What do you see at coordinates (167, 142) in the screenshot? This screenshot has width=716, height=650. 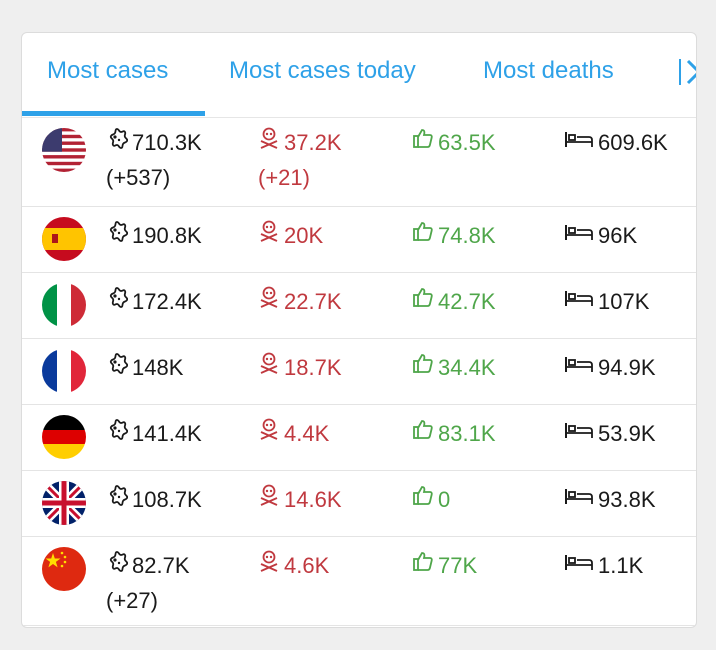 I see `cases-value: 710.3K` at bounding box center [167, 142].